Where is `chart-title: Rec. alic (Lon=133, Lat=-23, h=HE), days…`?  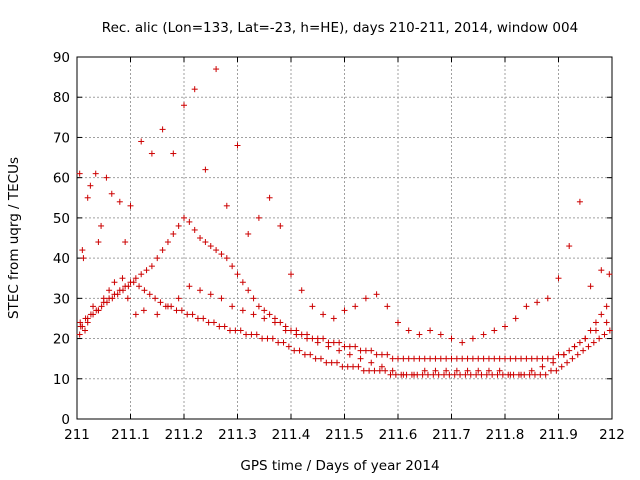
chart-title: Rec. alic (Lon=133, Lat=-23, h=HE), days… is located at coordinates (340, 28).